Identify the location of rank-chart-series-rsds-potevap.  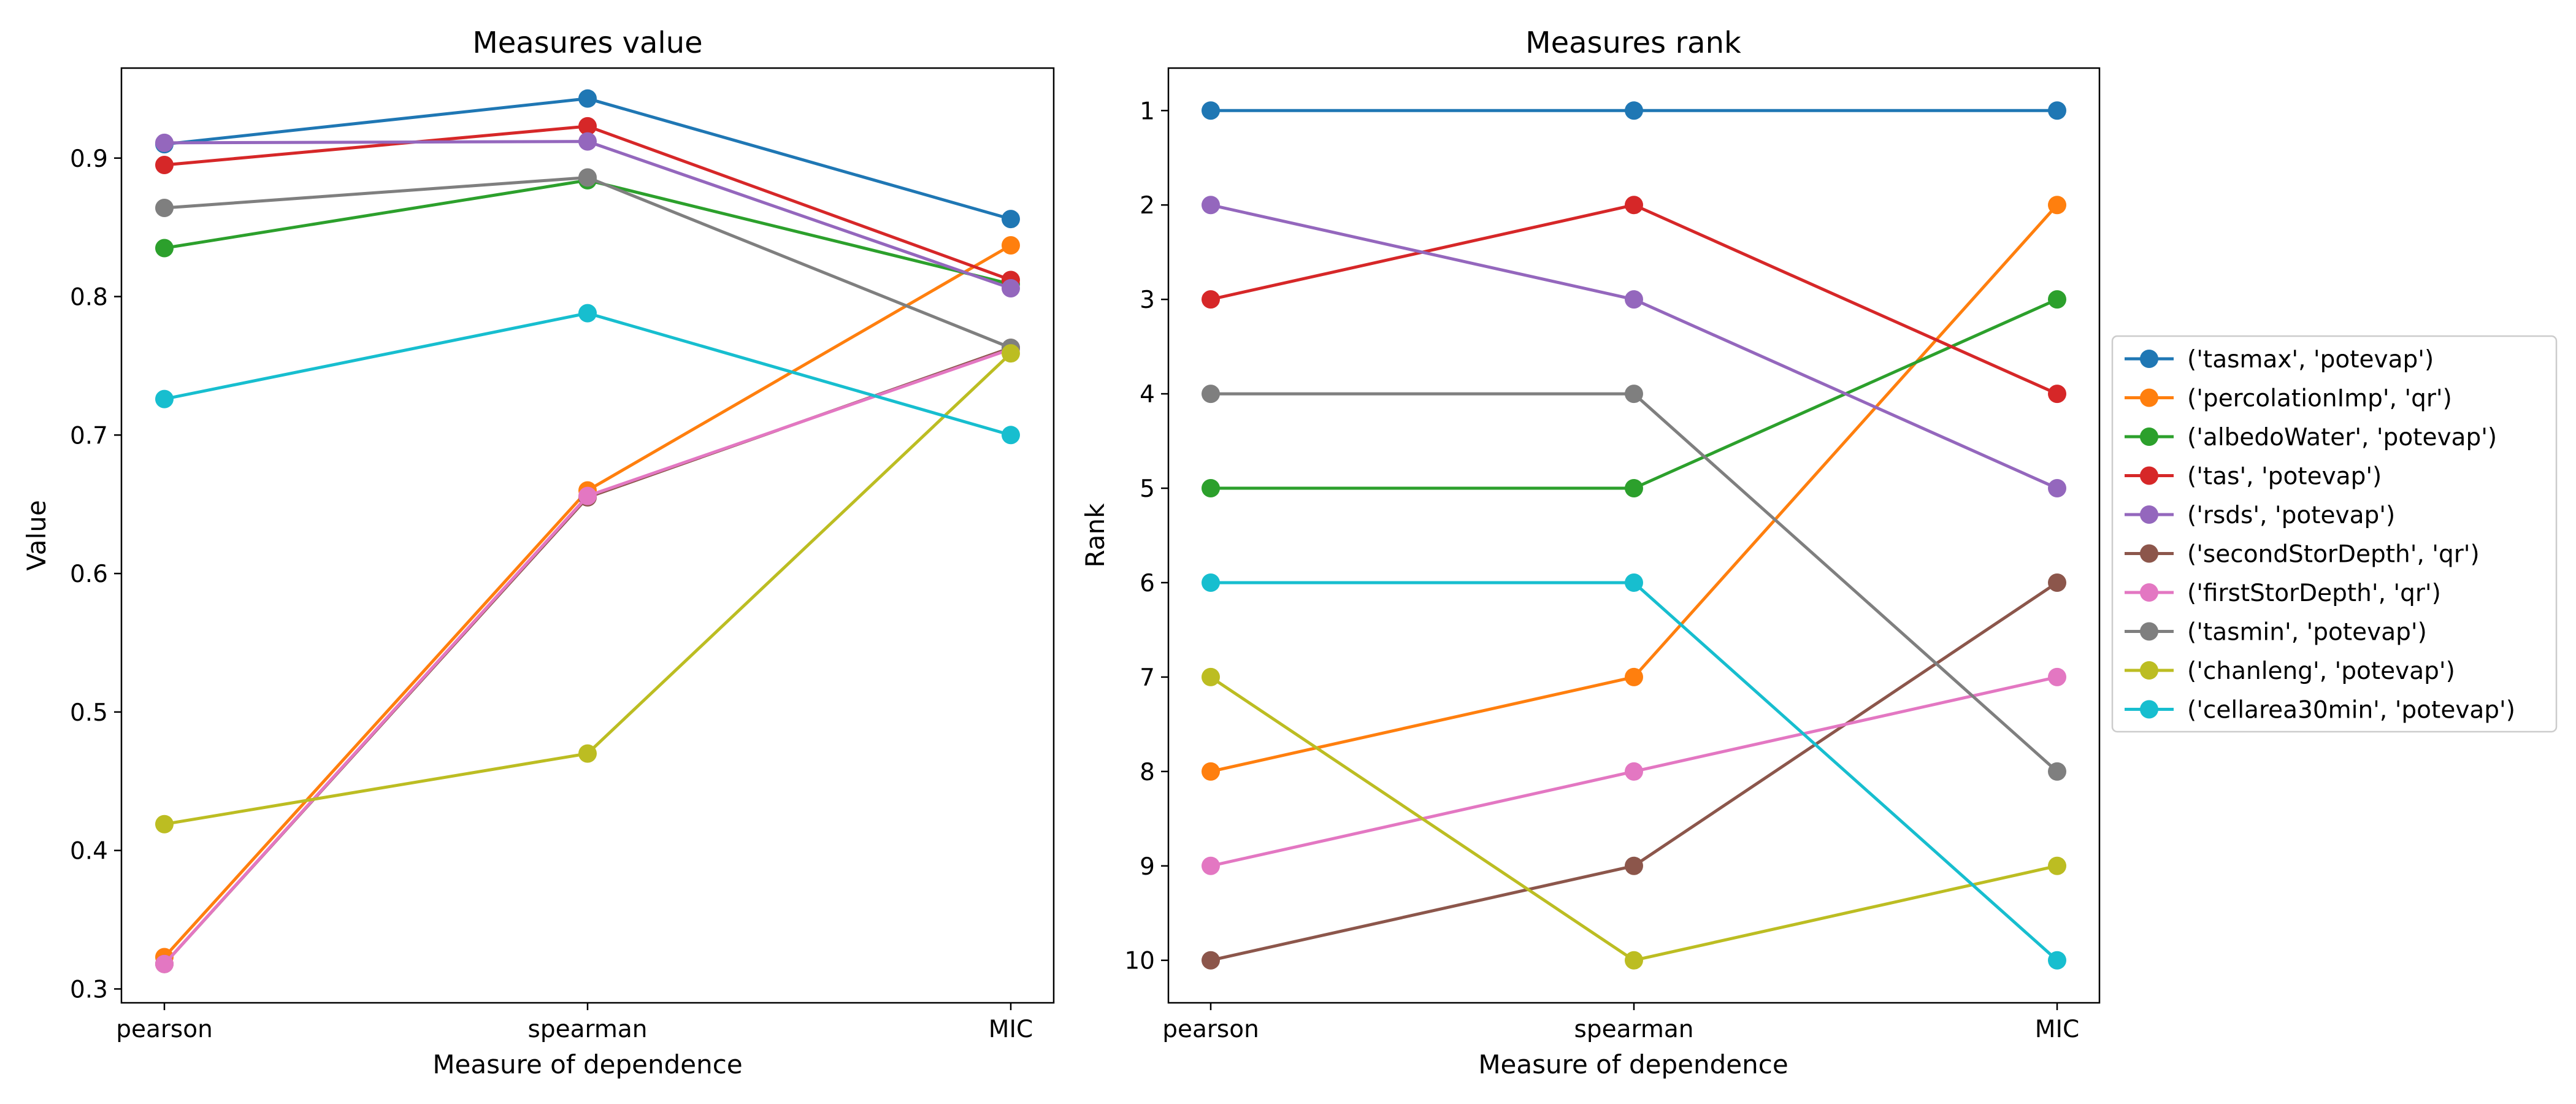
(1634, 347).